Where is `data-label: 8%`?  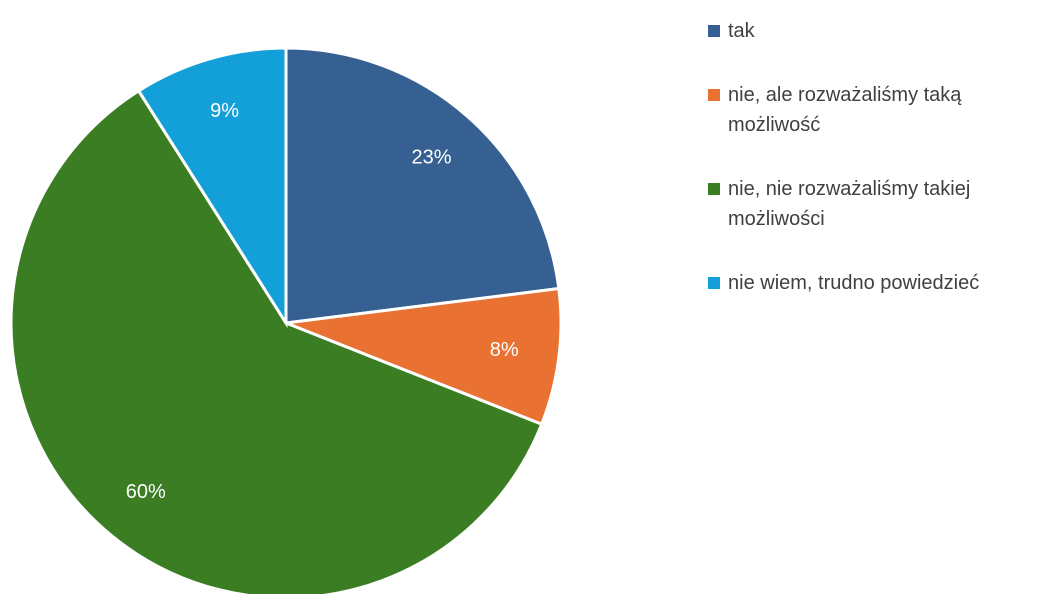 data-label: 8% is located at coordinates (504, 350).